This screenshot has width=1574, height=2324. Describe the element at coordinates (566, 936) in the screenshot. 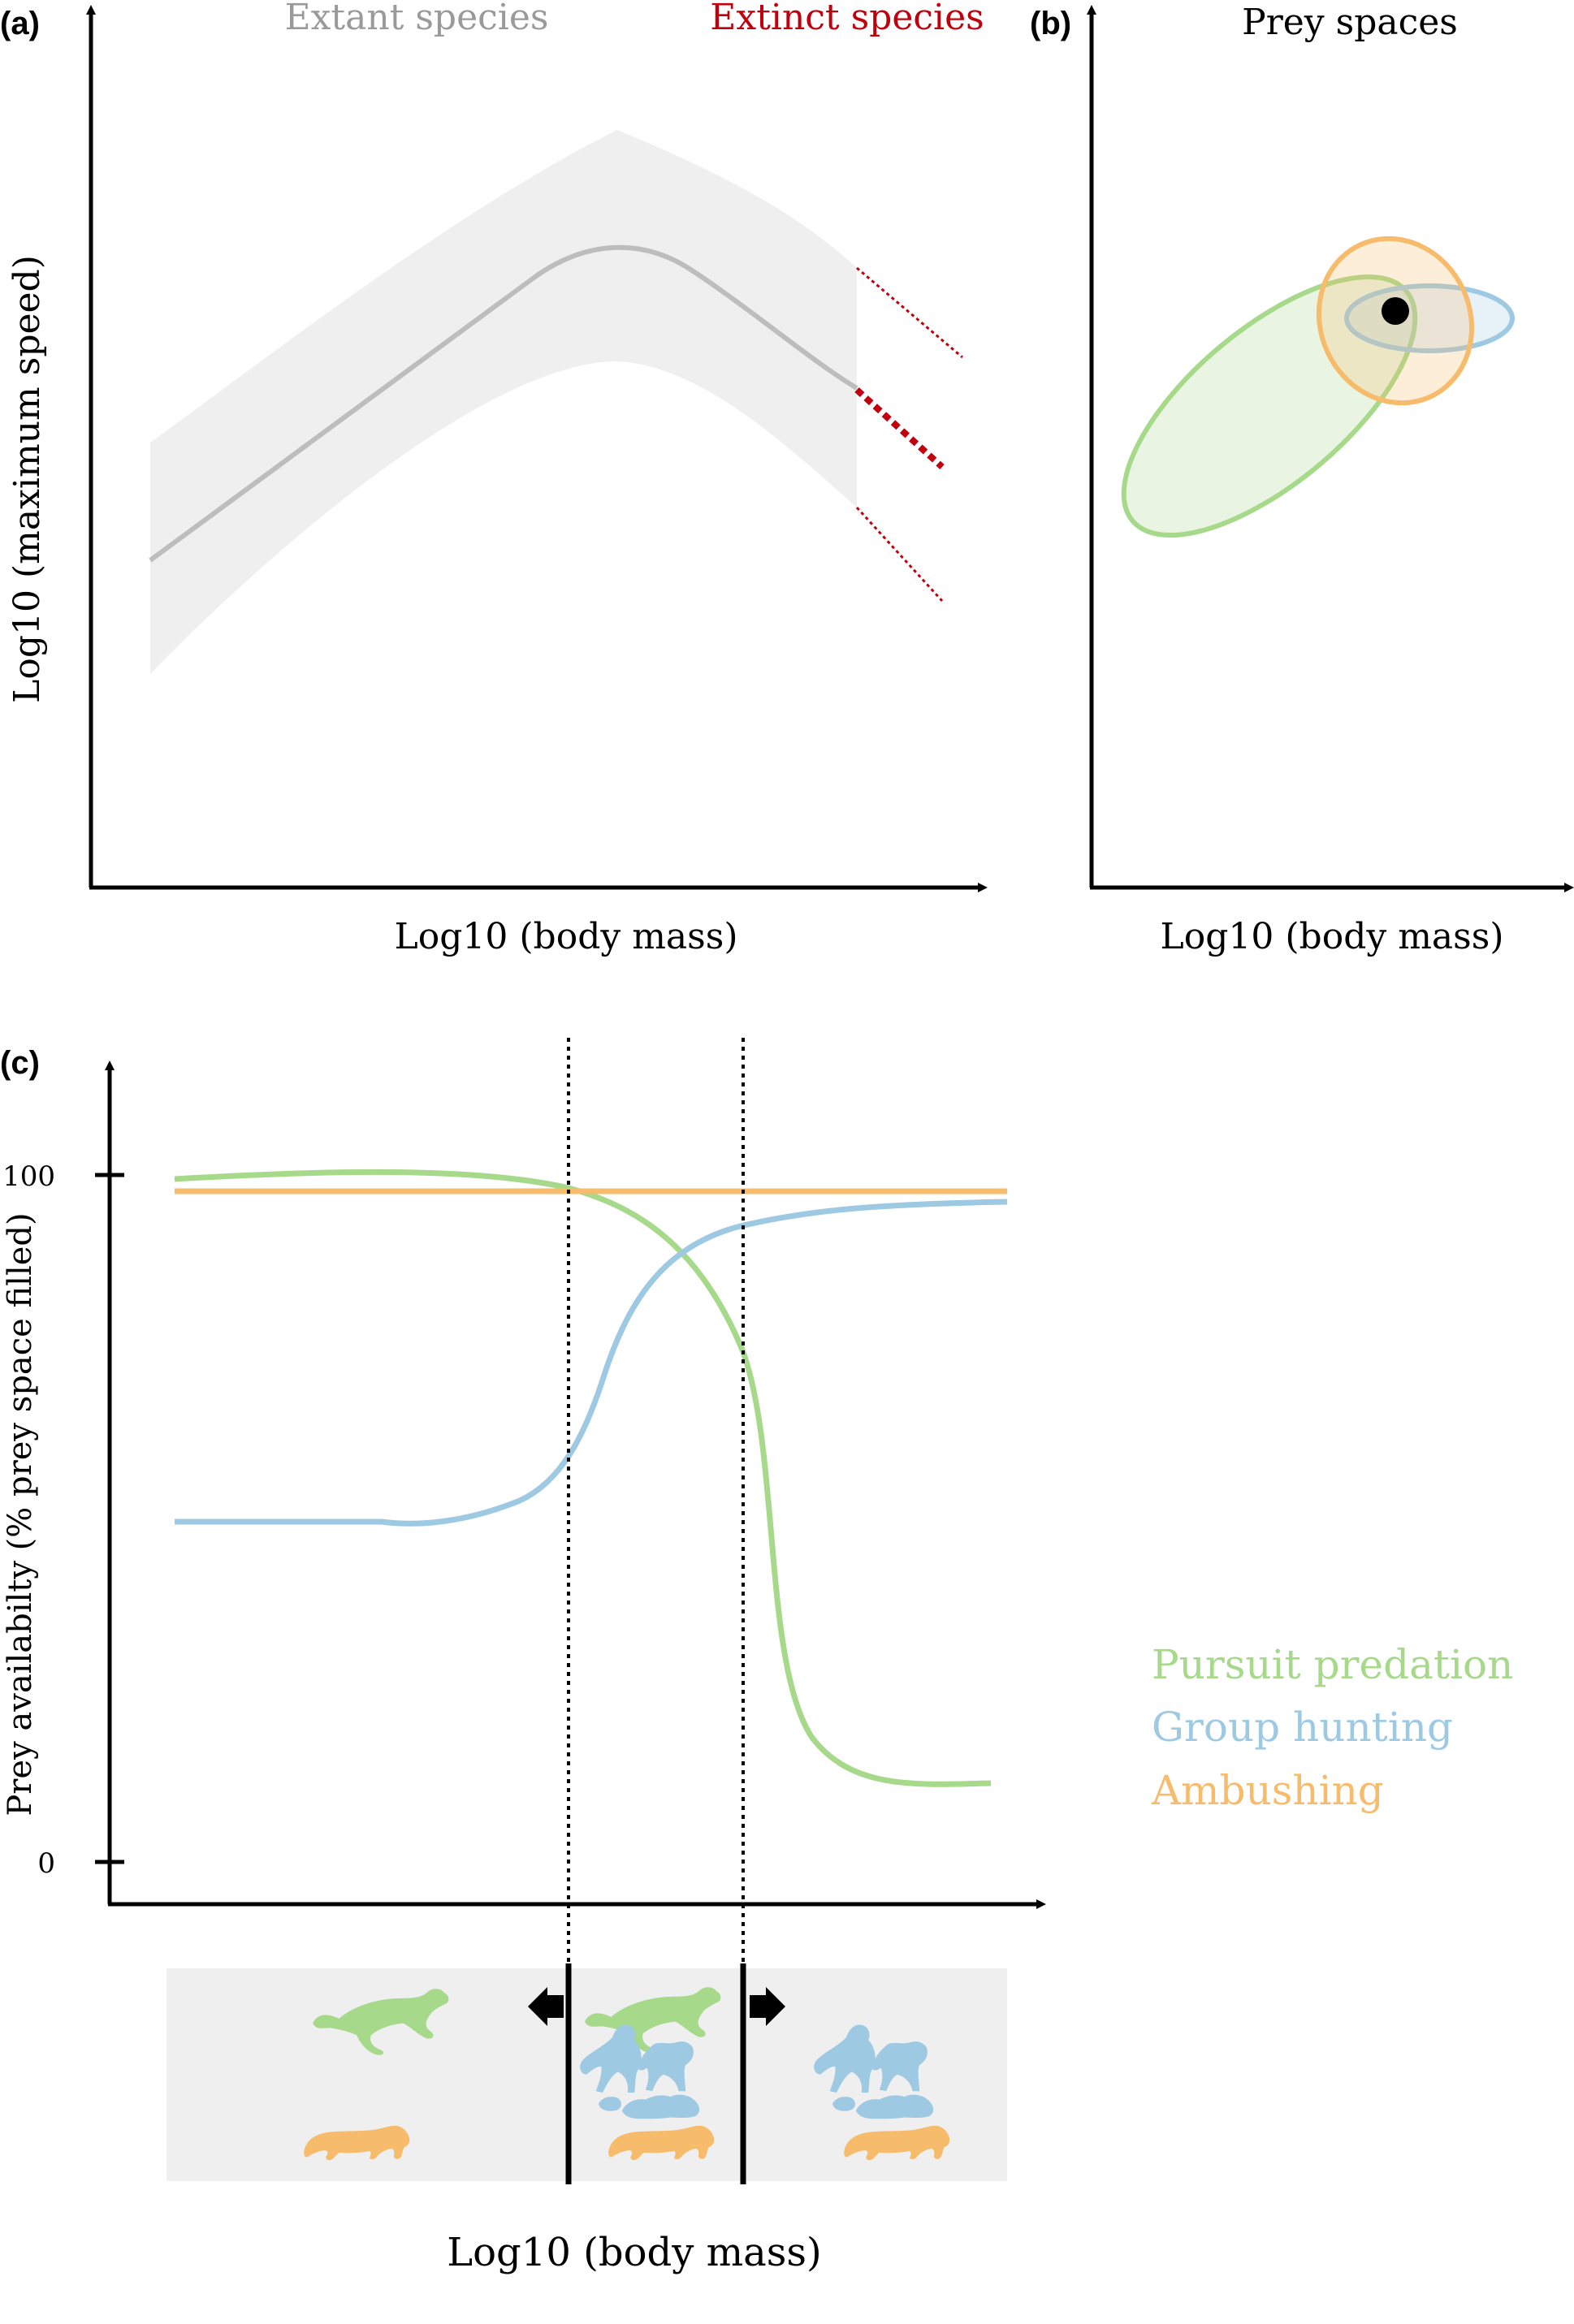

I see `panel-a-x-label: Log10 (body mass)` at that location.